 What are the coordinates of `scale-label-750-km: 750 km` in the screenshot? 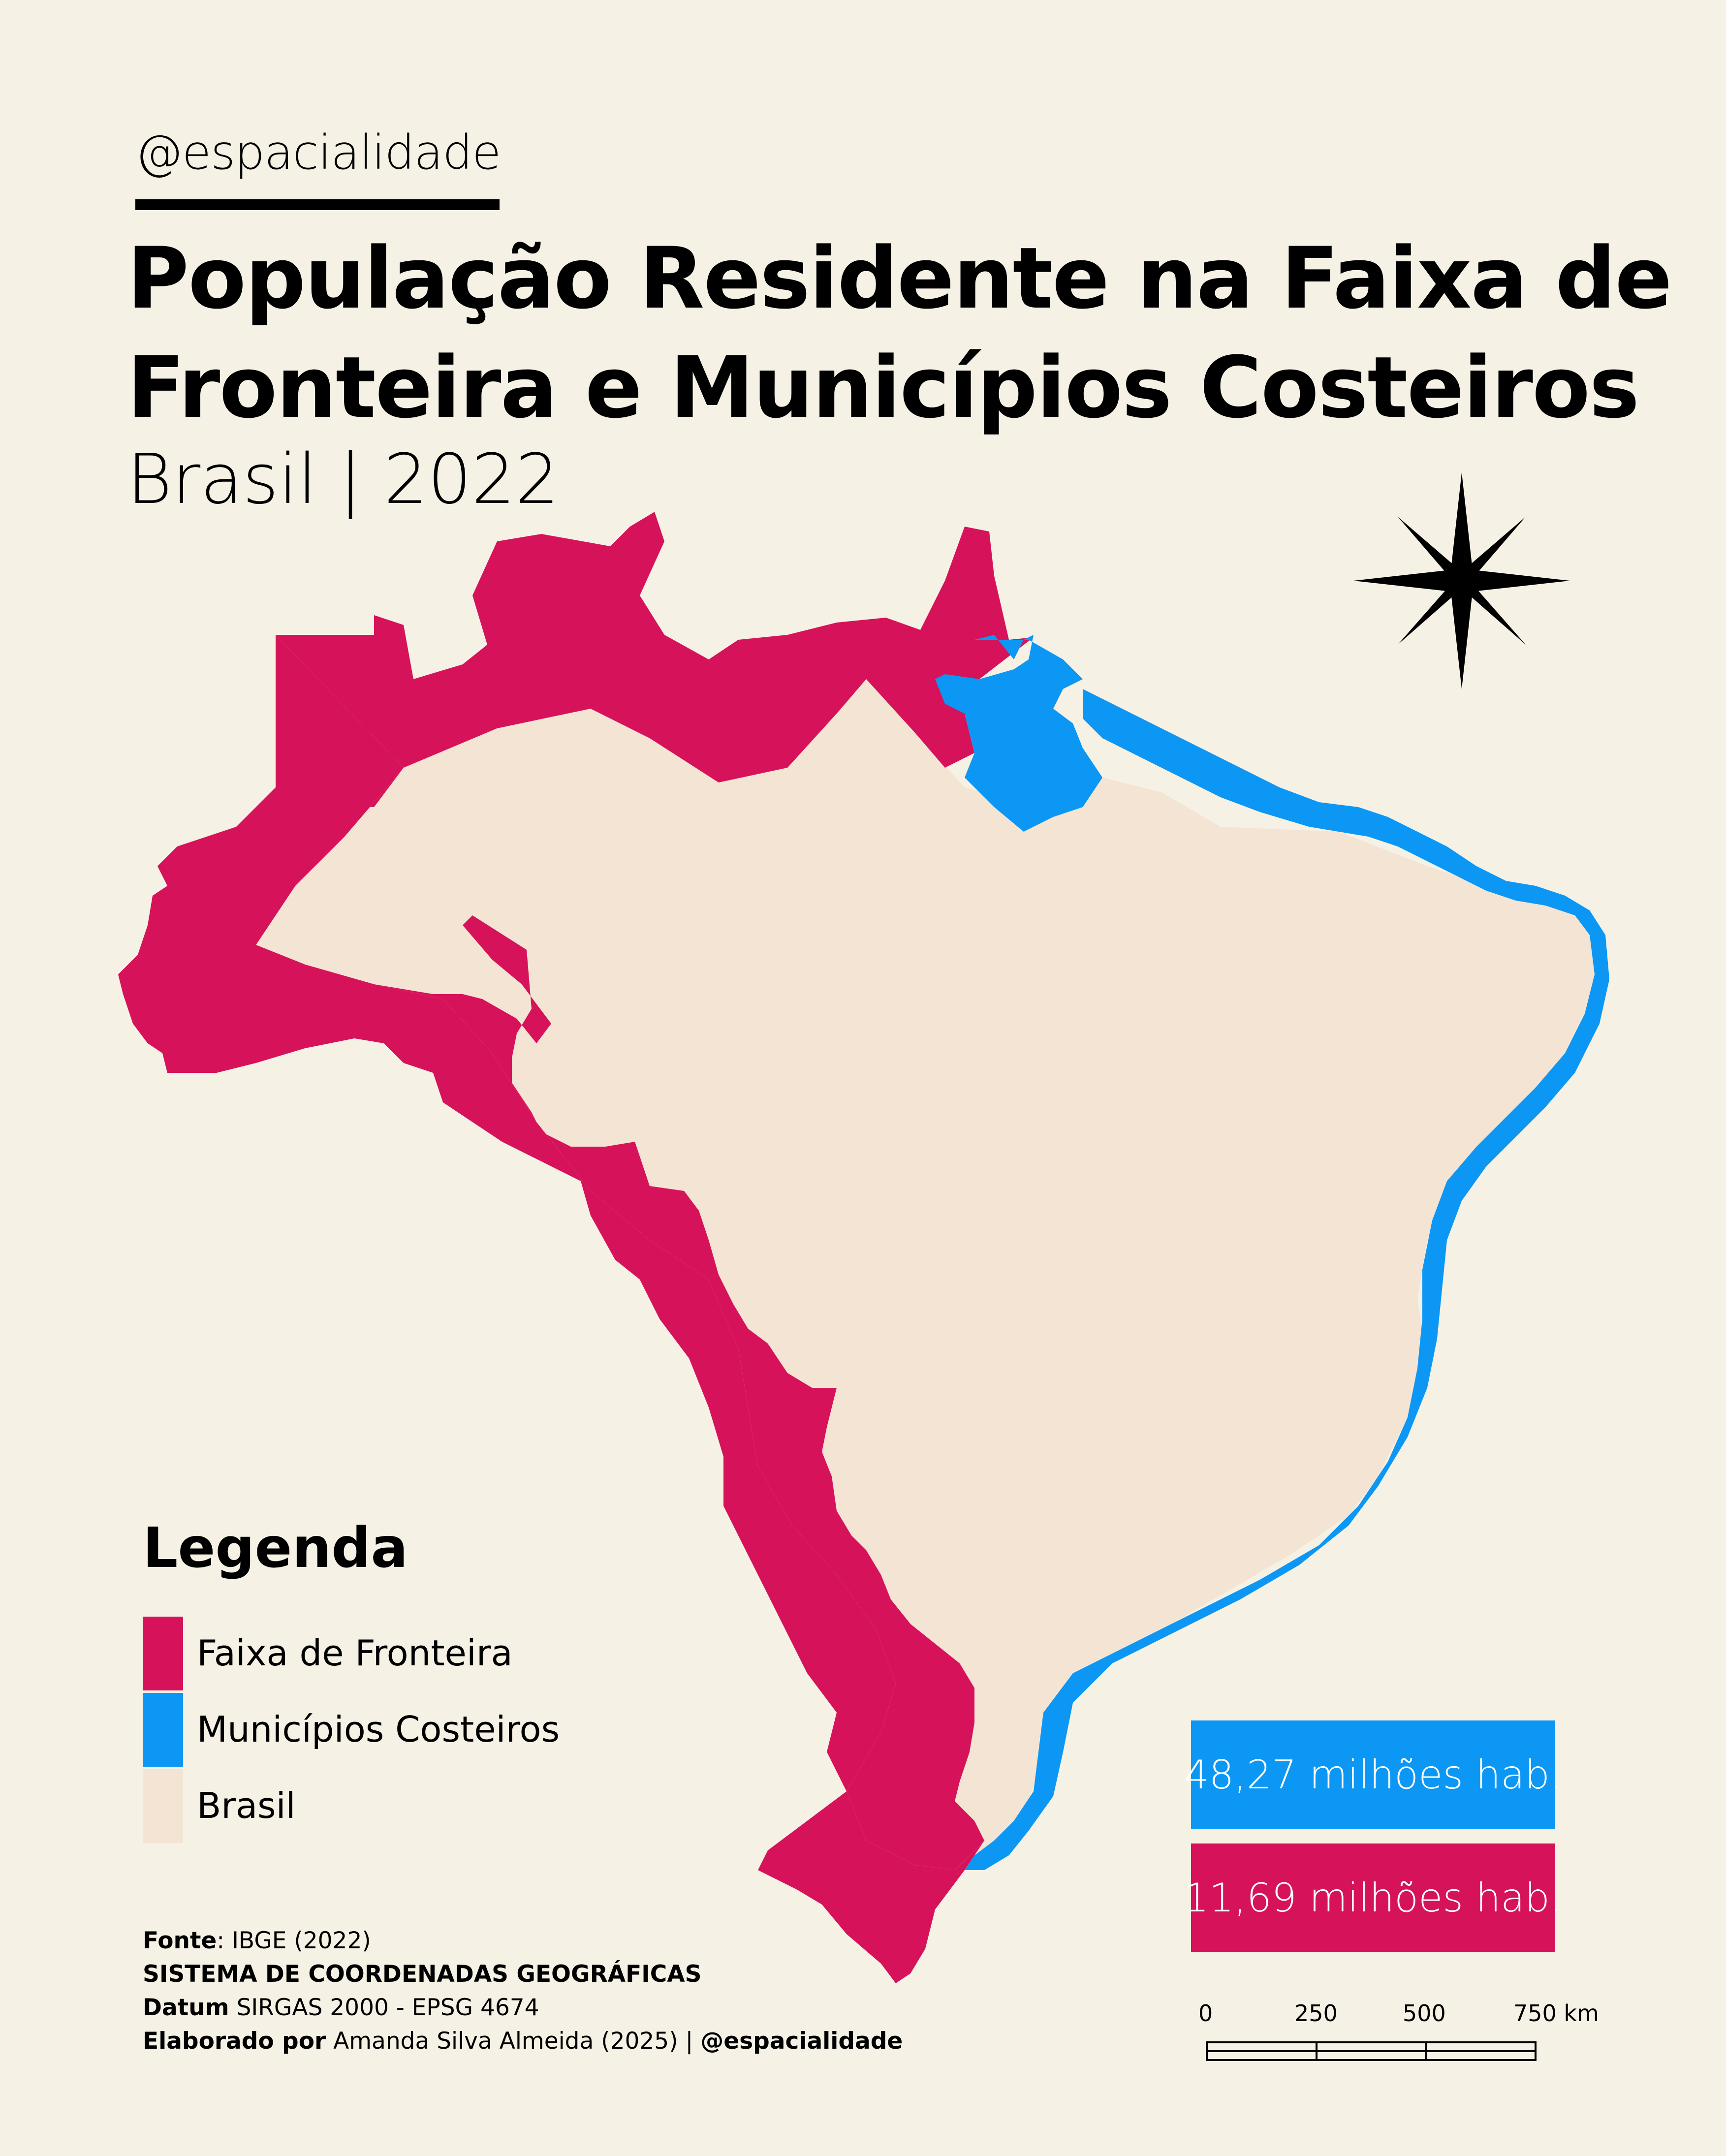 It's located at (1556, 2013).